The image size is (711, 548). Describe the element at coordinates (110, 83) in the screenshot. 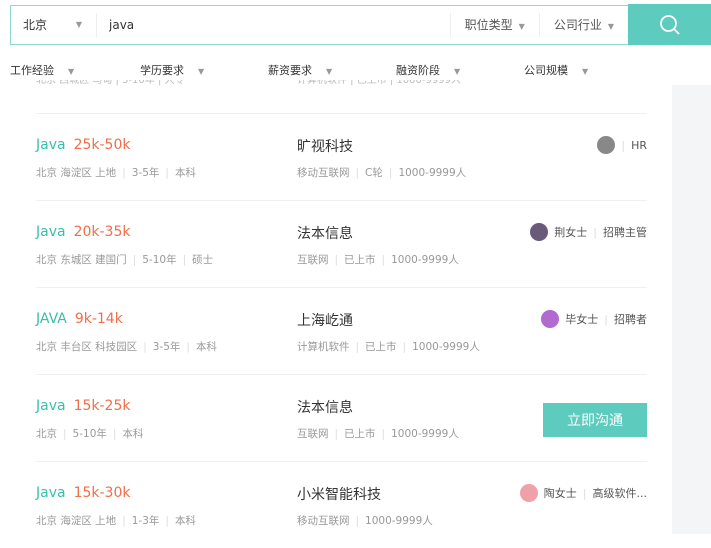

I see `partial-job-meta: 北京 西城区 马甸 | 5-10年 | 大专` at that location.